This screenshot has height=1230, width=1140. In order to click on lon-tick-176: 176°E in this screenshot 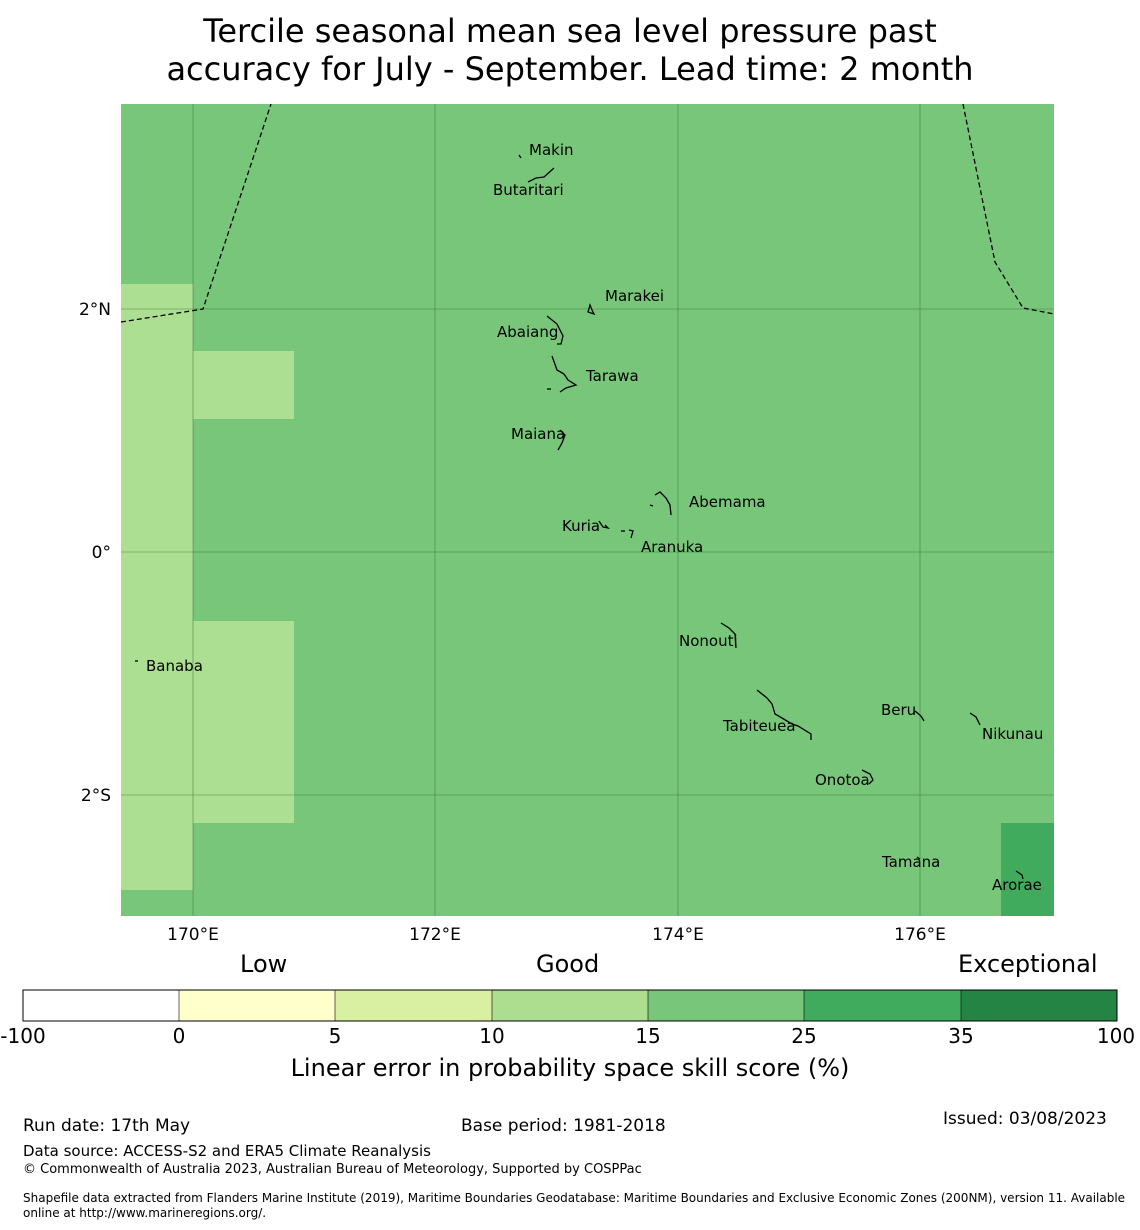, I will do `click(920, 935)`.